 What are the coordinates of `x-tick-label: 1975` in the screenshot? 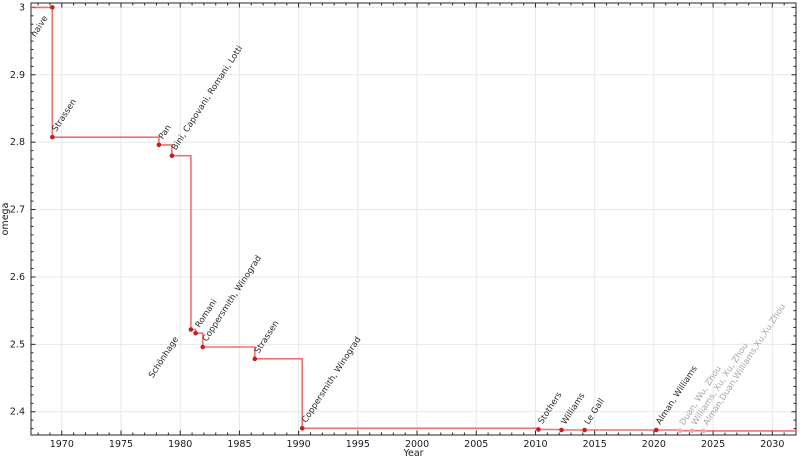 It's located at (121, 444).